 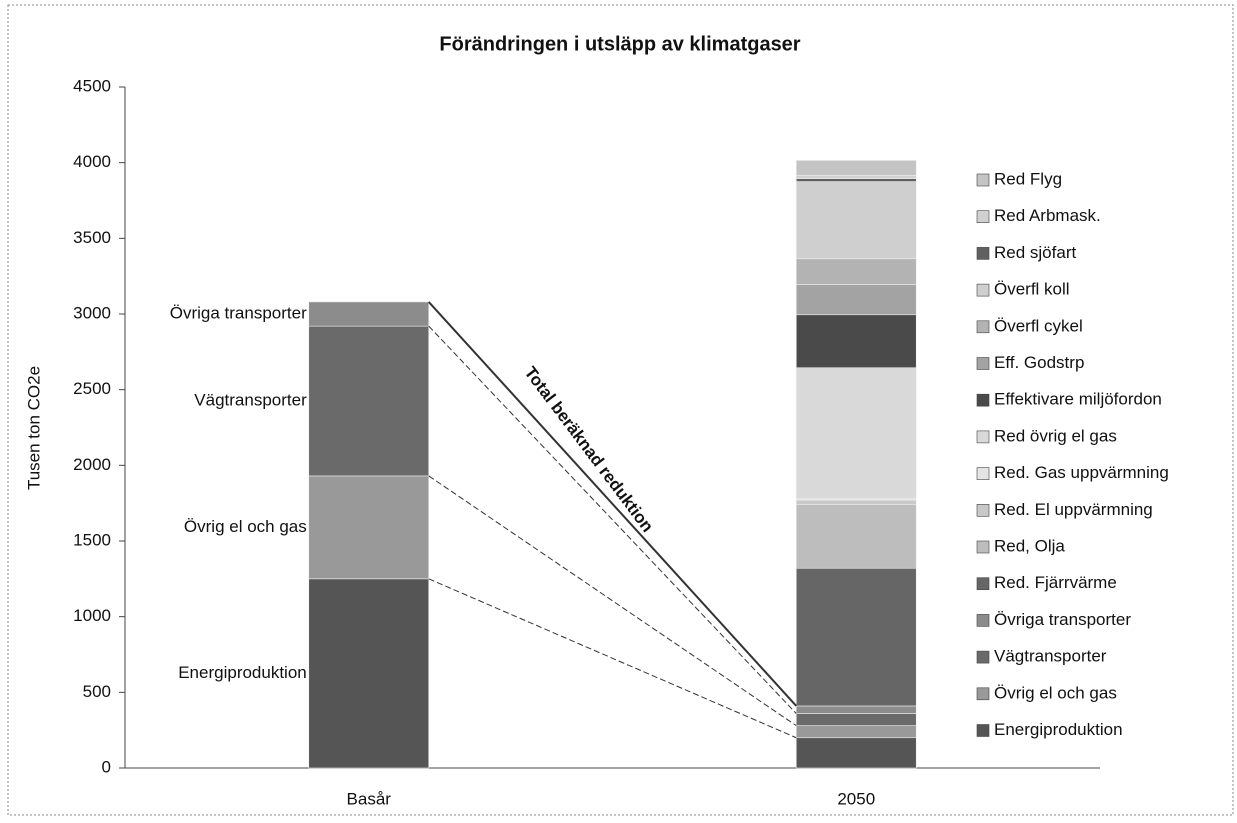 What do you see at coordinates (33, 428) in the screenshot?
I see `y-axis-label: Tusen ton CO2e` at bounding box center [33, 428].